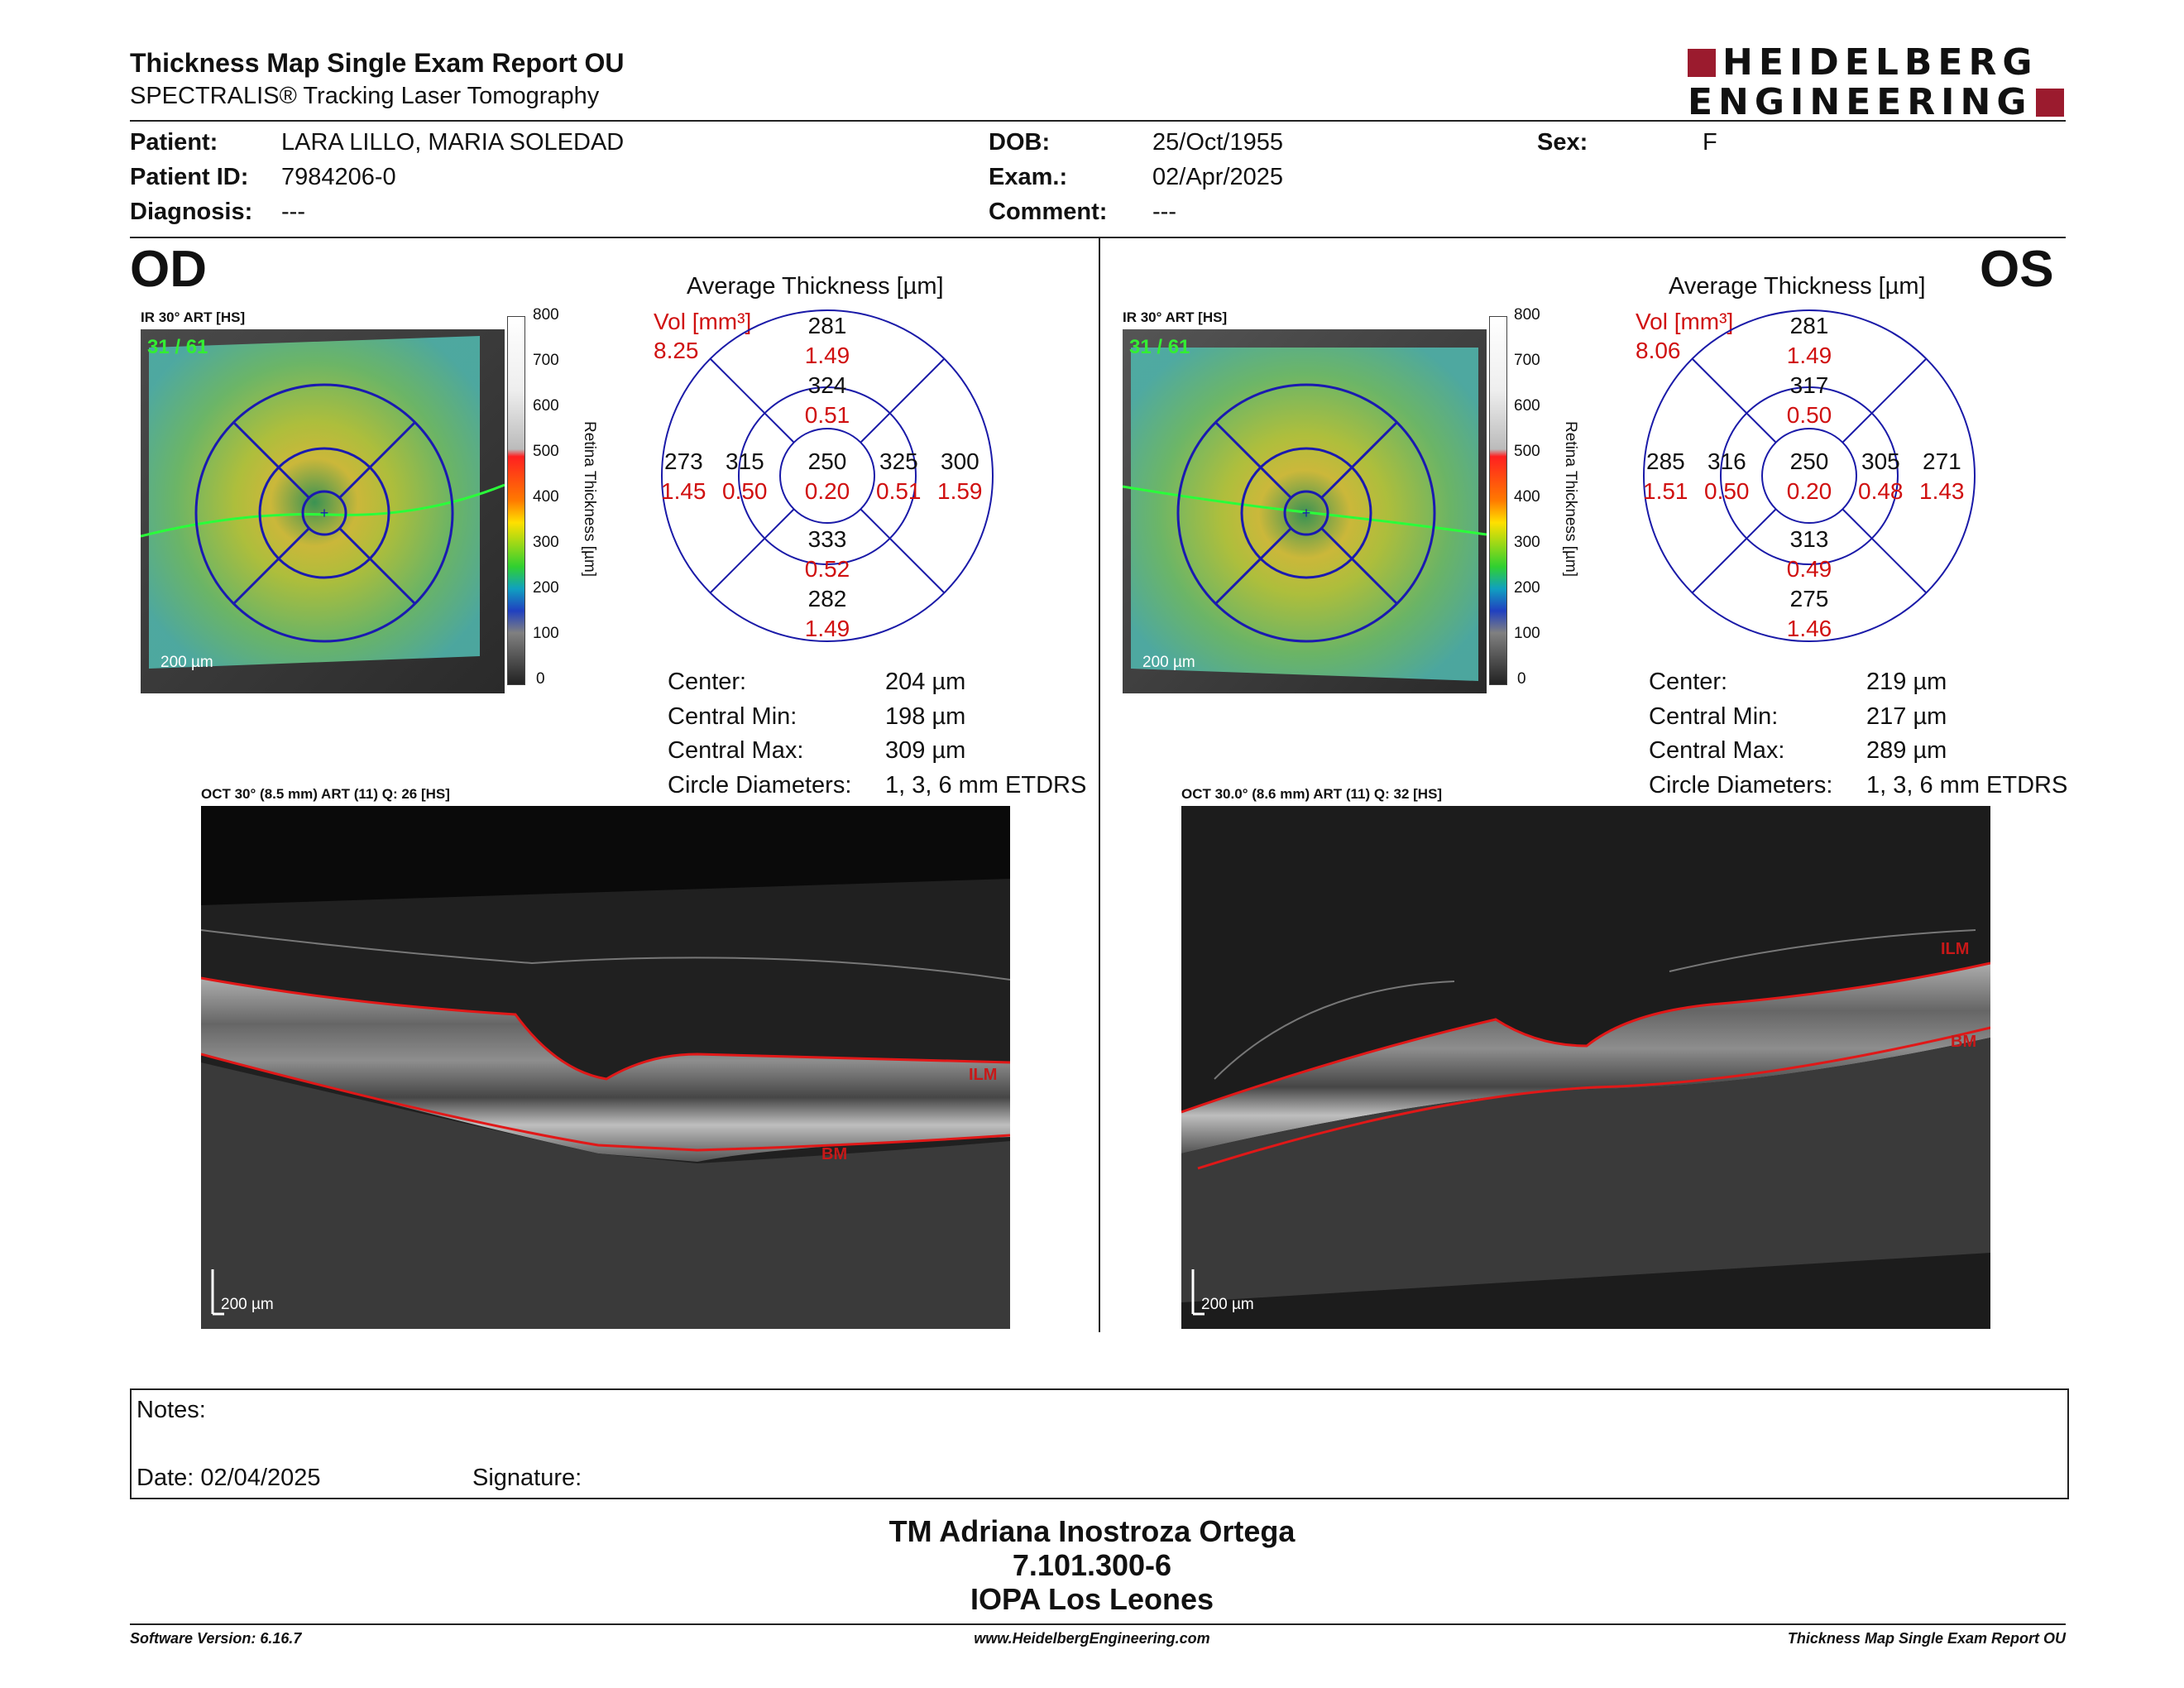  Describe the element at coordinates (1164, 212) in the screenshot. I see `comment-value: ---` at that location.